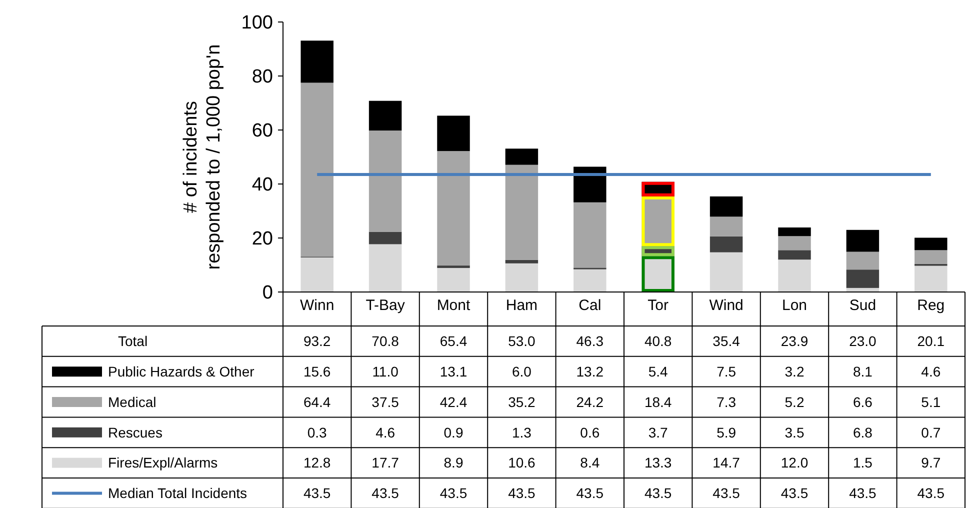 This screenshot has width=969, height=508. I want to click on legend-label: Medical, so click(132, 402).